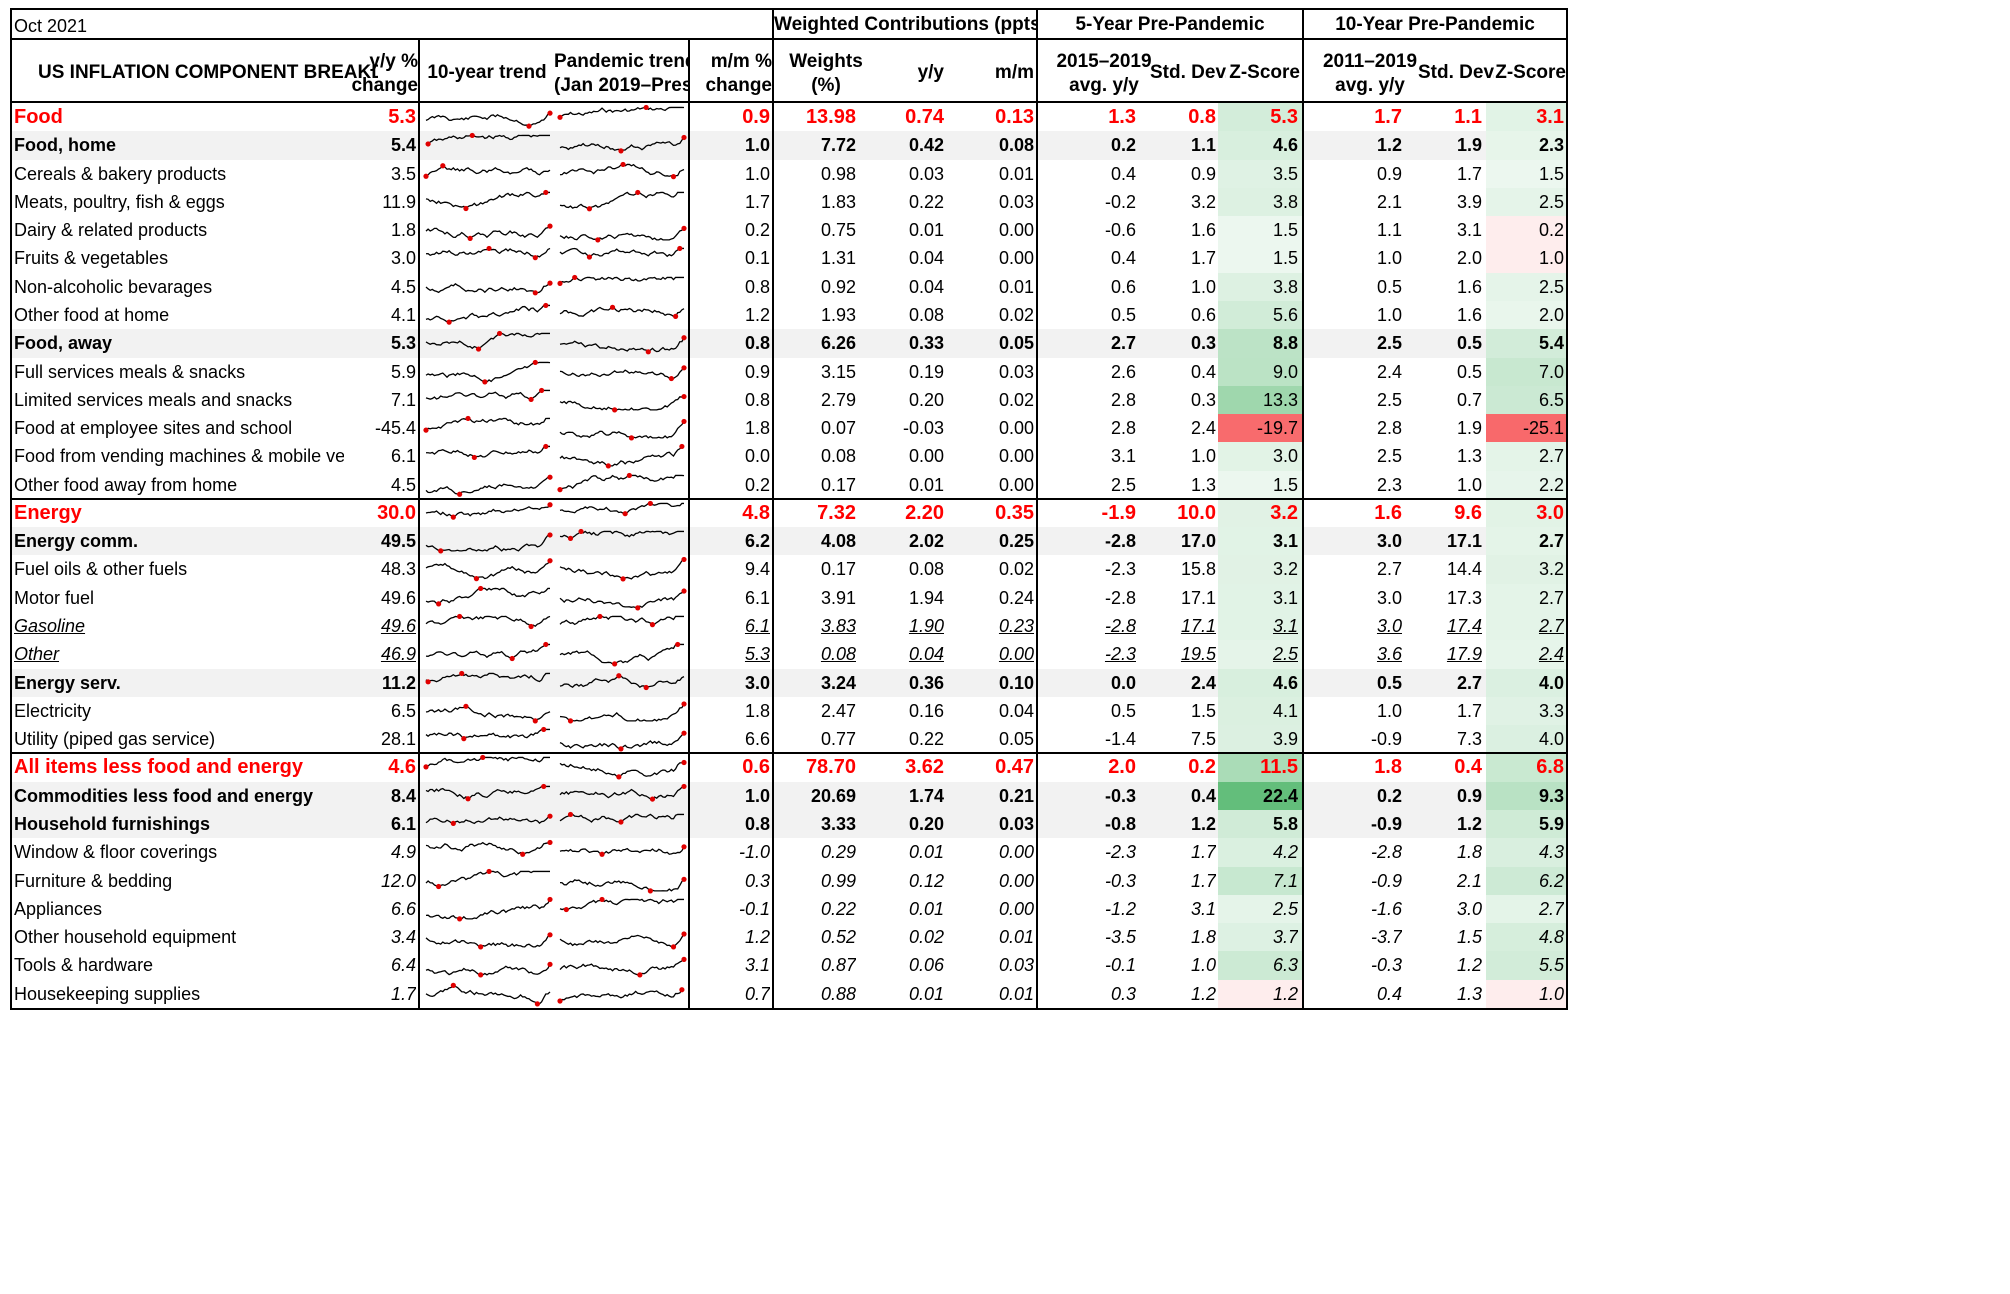 This screenshot has height=1294, width=2010. I want to click on std-dev-5y: 1.7, so click(1178, 259).